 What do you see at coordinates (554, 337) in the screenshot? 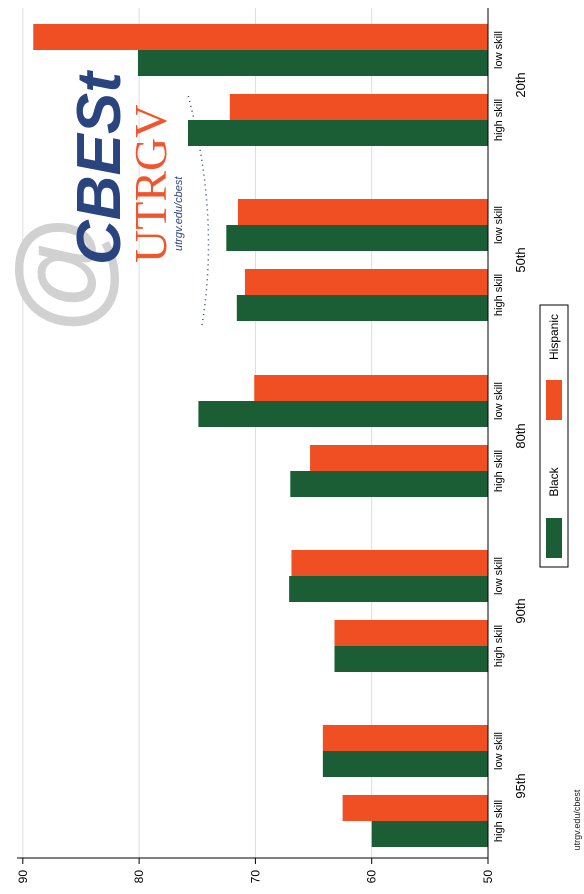
I see `legend-label-hispanic: Hispanic` at bounding box center [554, 337].